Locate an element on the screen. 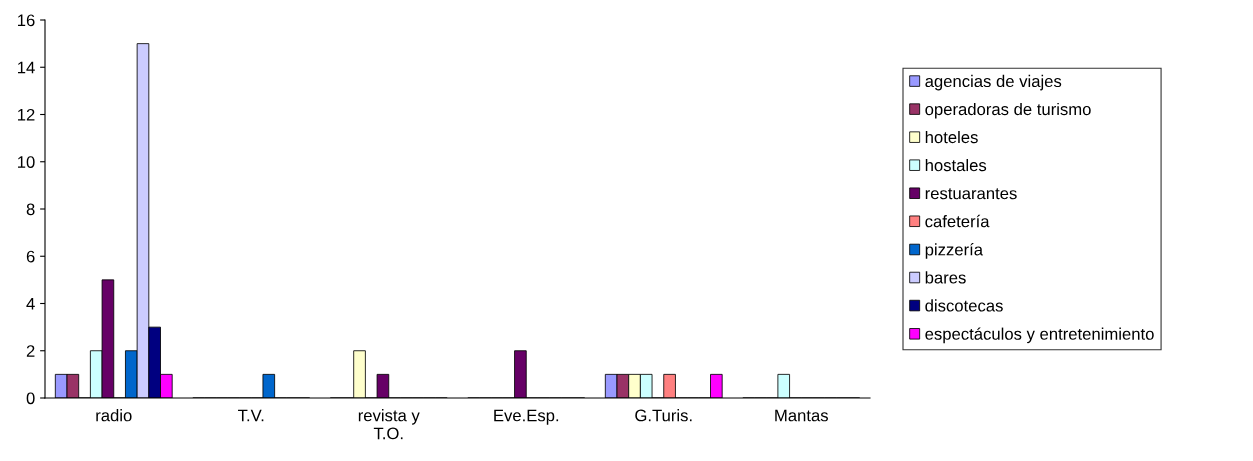 This screenshot has height=461, width=1253. y-tick-label: 16 is located at coordinates (26, 20).